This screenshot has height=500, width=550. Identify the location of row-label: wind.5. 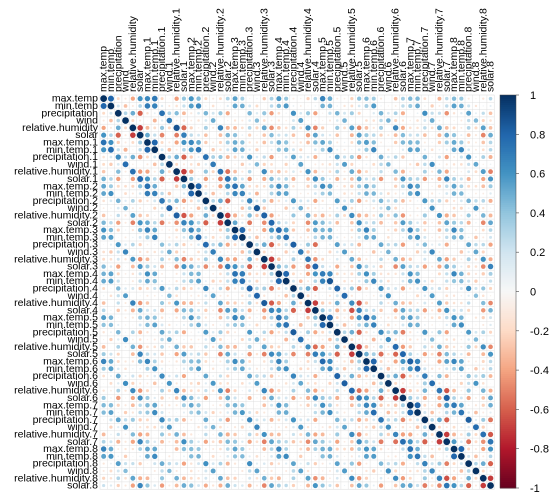
(83, 340).